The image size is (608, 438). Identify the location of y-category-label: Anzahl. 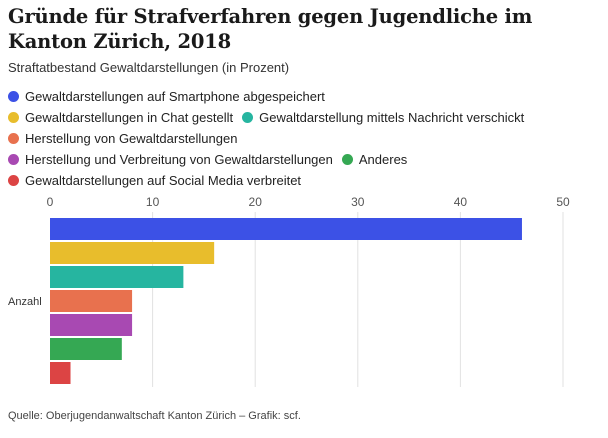
(25, 302).